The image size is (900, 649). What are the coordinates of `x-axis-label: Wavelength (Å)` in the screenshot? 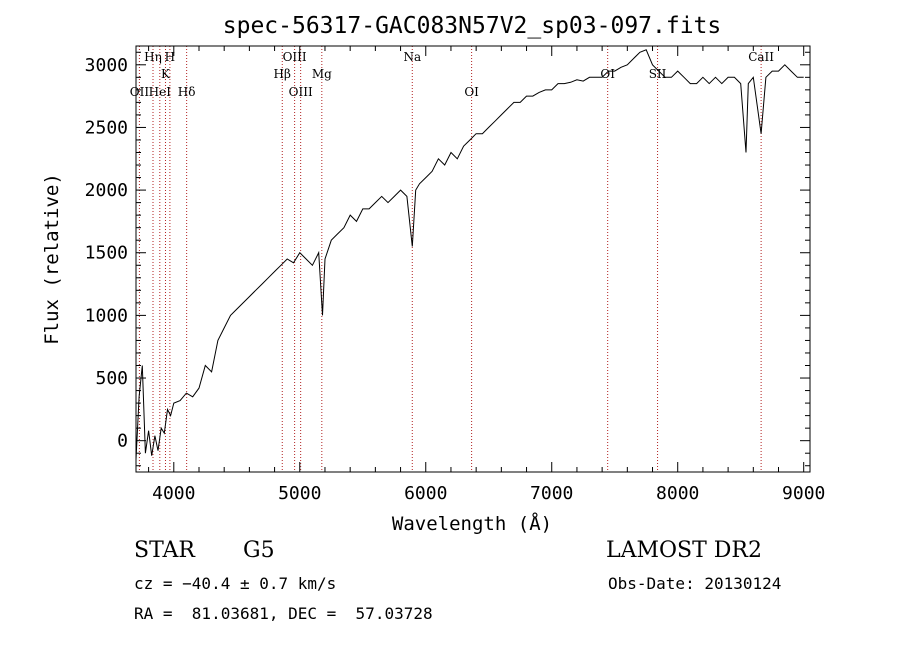 It's located at (472, 523).